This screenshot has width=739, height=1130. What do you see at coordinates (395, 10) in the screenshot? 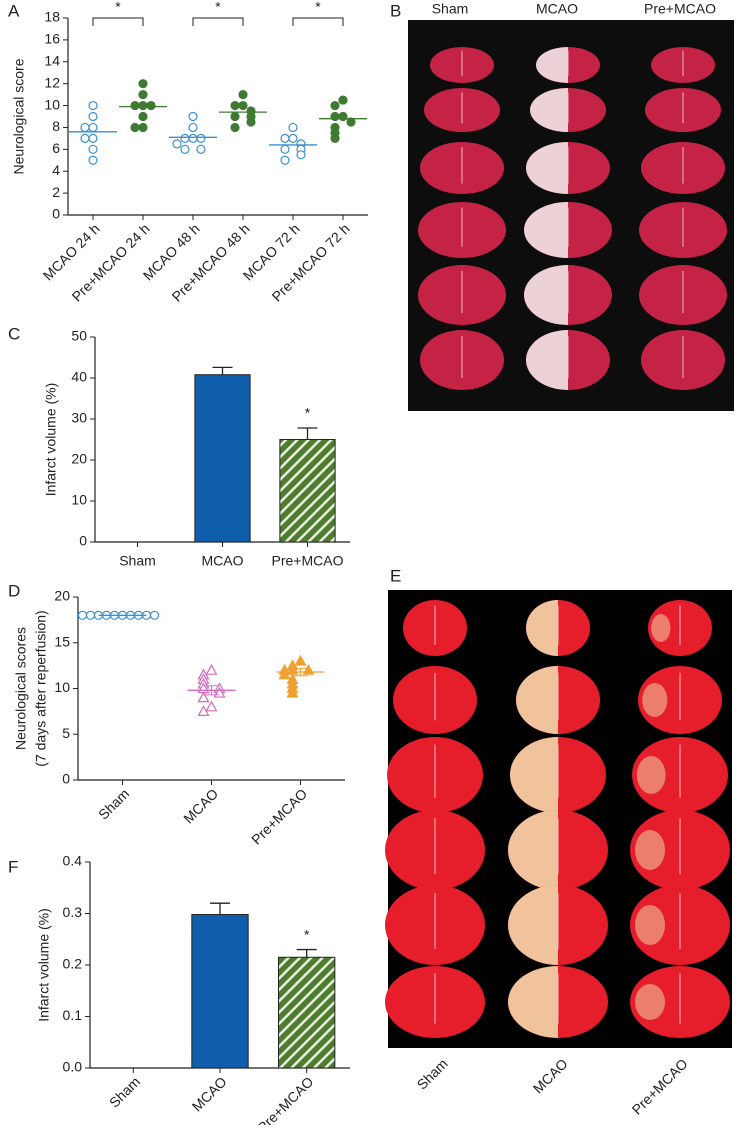
I see `panel-label: B` at bounding box center [395, 10].